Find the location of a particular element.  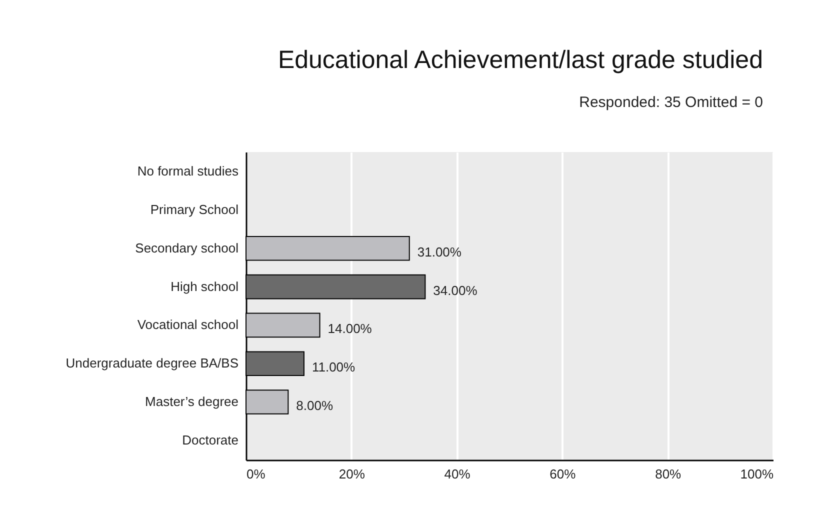

y-tick-label: Secondary school is located at coordinates (187, 248).